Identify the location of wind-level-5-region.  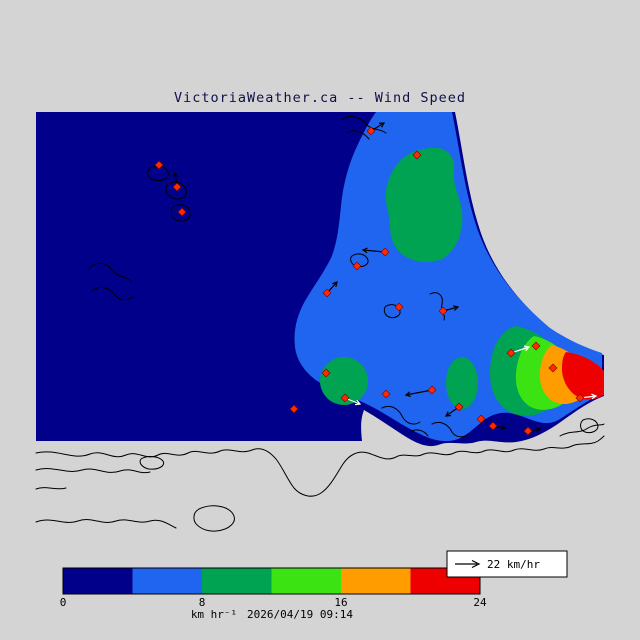
(583, 376).